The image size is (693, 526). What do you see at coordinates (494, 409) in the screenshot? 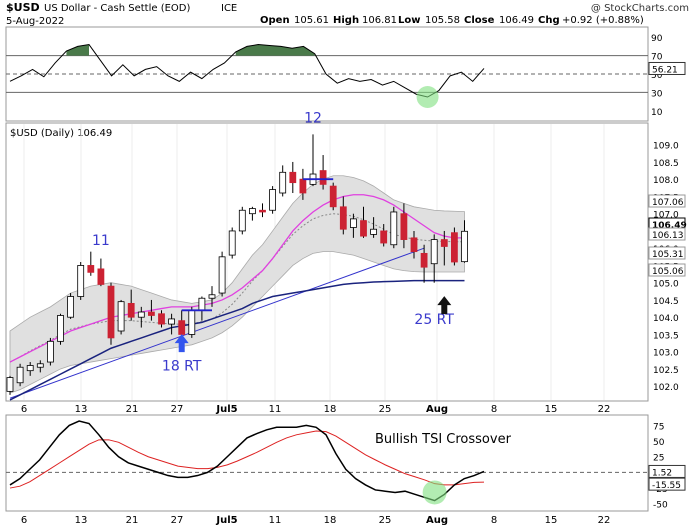
I see `x-tick-label: 8` at bounding box center [494, 409].